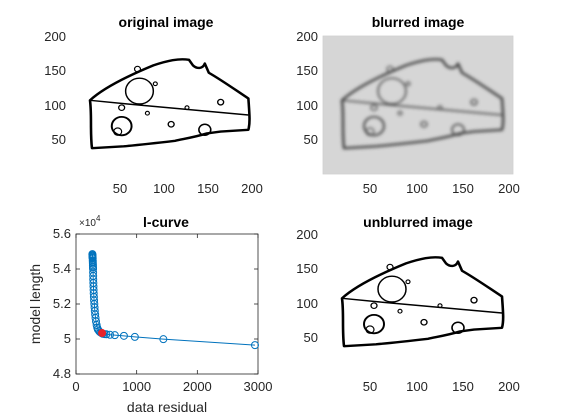 The height and width of the screenshot is (420, 570). Describe the element at coordinates (62, 268) in the screenshot. I see `y-tick-label: 5.4` at that location.